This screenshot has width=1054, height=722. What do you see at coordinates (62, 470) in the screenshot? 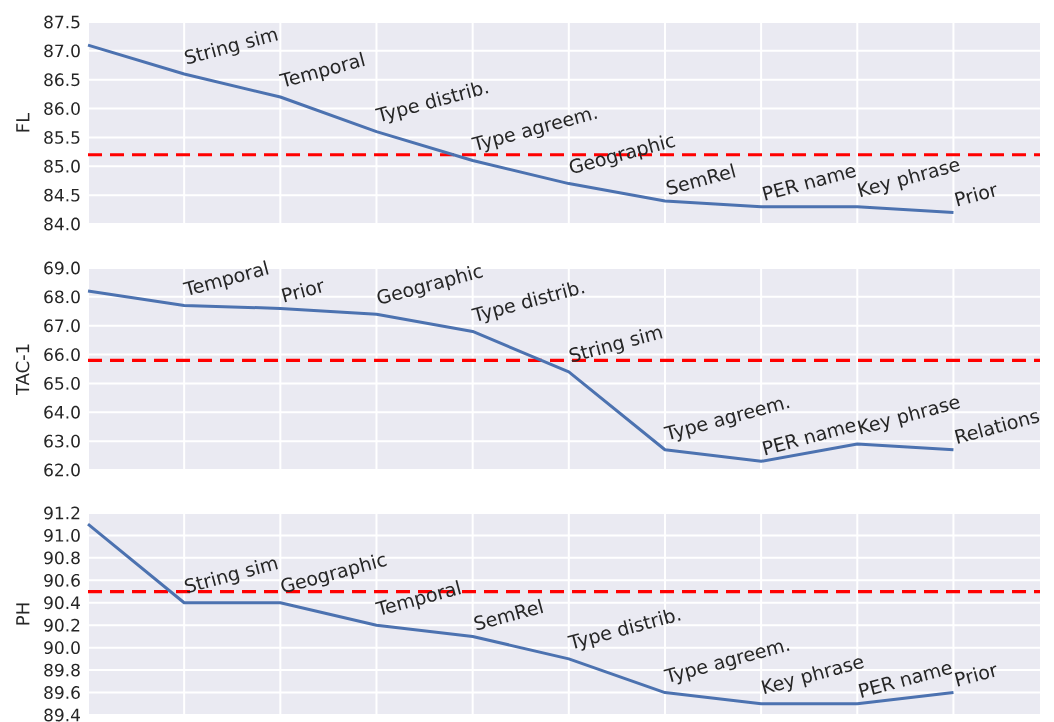
I see `y-tick-label: 62.0` at bounding box center [62, 470].